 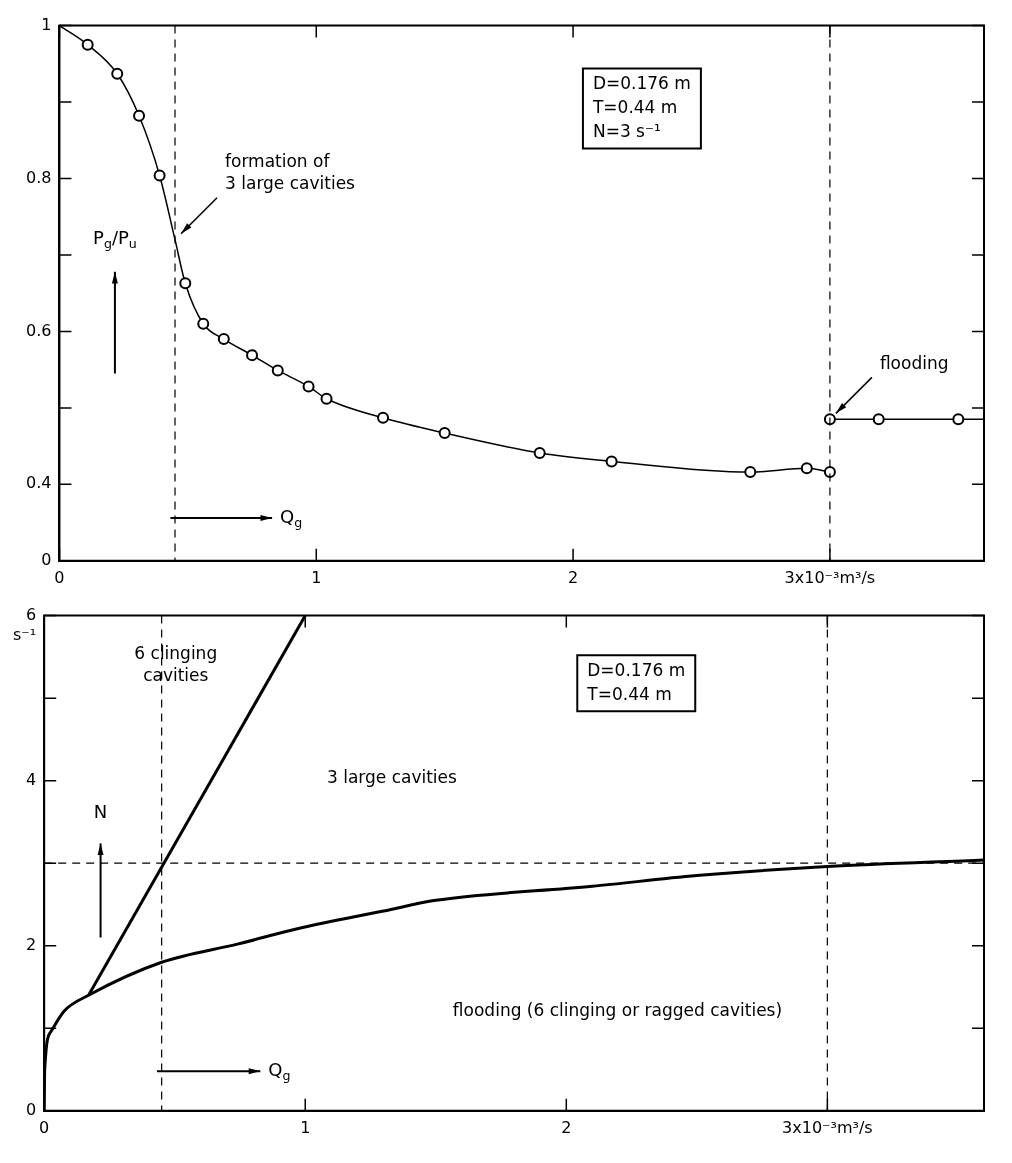 I want to click on annotation: formation of 3 large cavities, so click(x=290, y=172).